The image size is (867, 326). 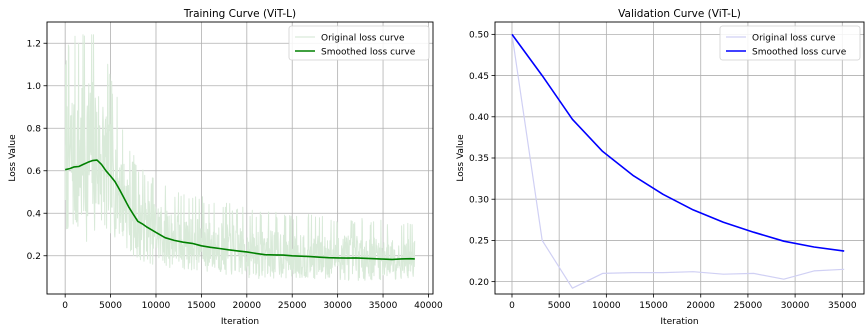 What do you see at coordinates (34, 214) in the screenshot?
I see `y-tick-label: 0.4` at bounding box center [34, 214].